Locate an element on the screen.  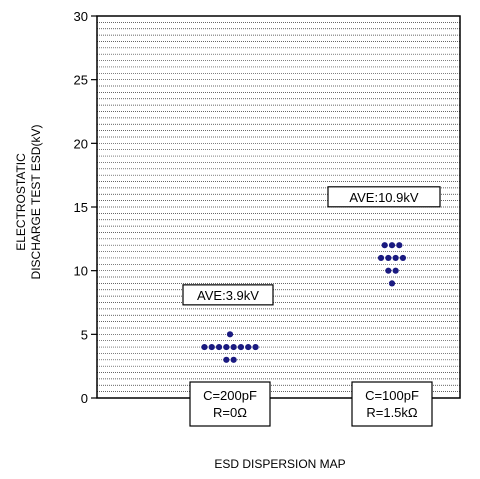
y-tick-label: 20 is located at coordinates (81, 143).